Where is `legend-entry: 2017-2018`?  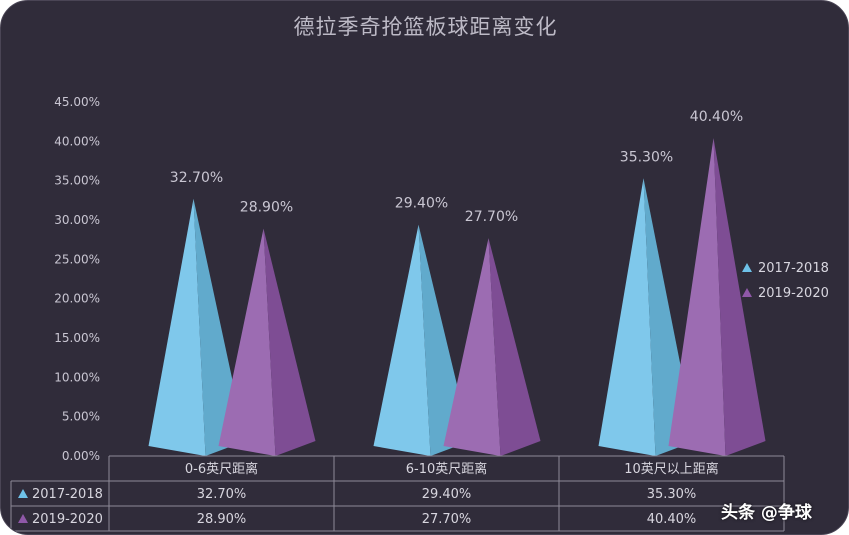
legend-entry: 2017-2018 is located at coordinates (793, 268).